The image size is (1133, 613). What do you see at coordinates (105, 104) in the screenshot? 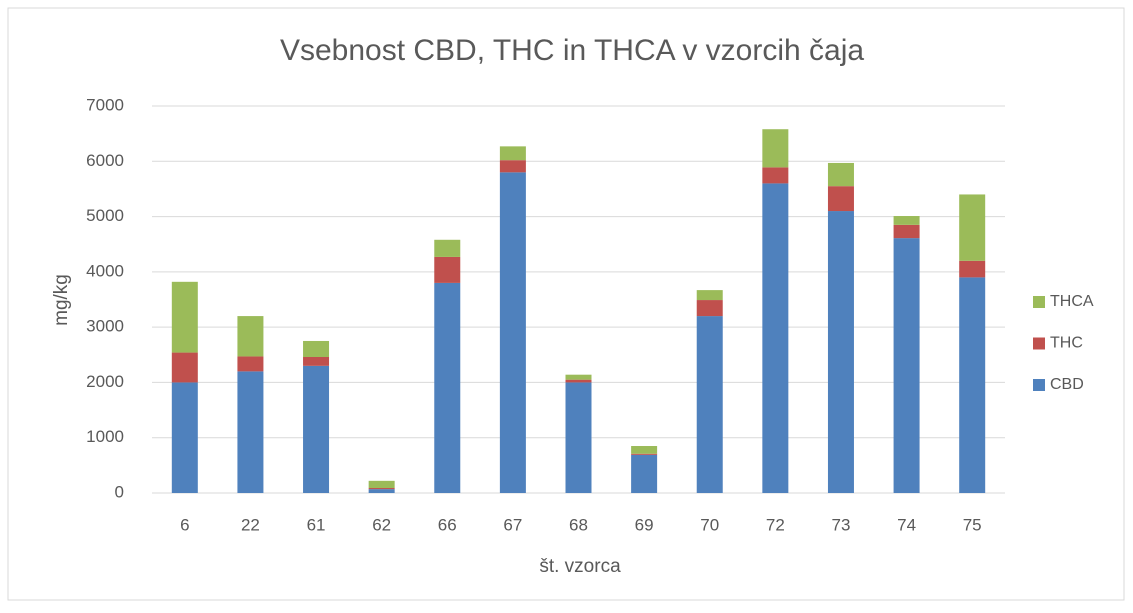
I see `y-tick-label: 7000` at bounding box center [105, 104].